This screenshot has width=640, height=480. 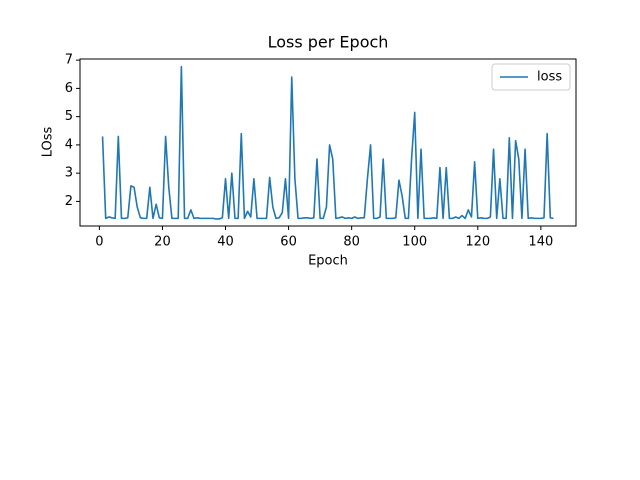 I want to click on legend-box, so click(x=531, y=77).